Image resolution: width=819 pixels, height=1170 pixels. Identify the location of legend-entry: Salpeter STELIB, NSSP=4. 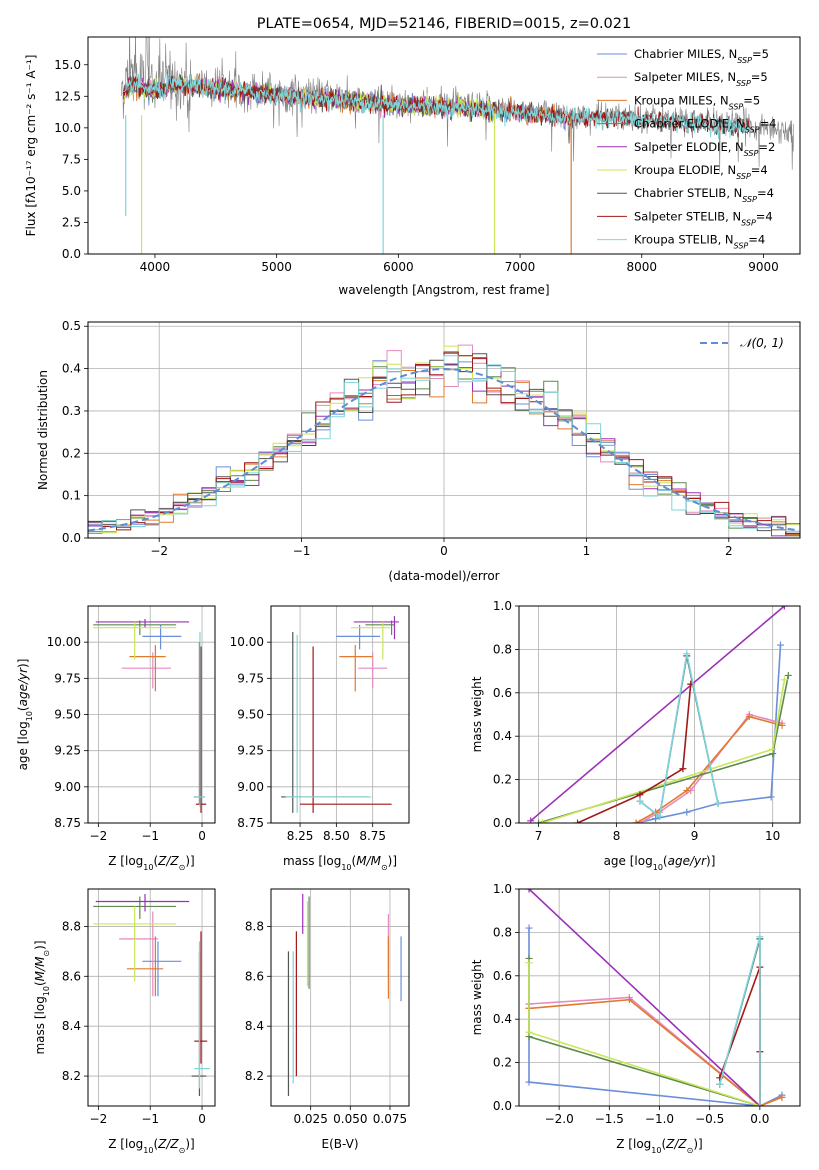
(703, 218).